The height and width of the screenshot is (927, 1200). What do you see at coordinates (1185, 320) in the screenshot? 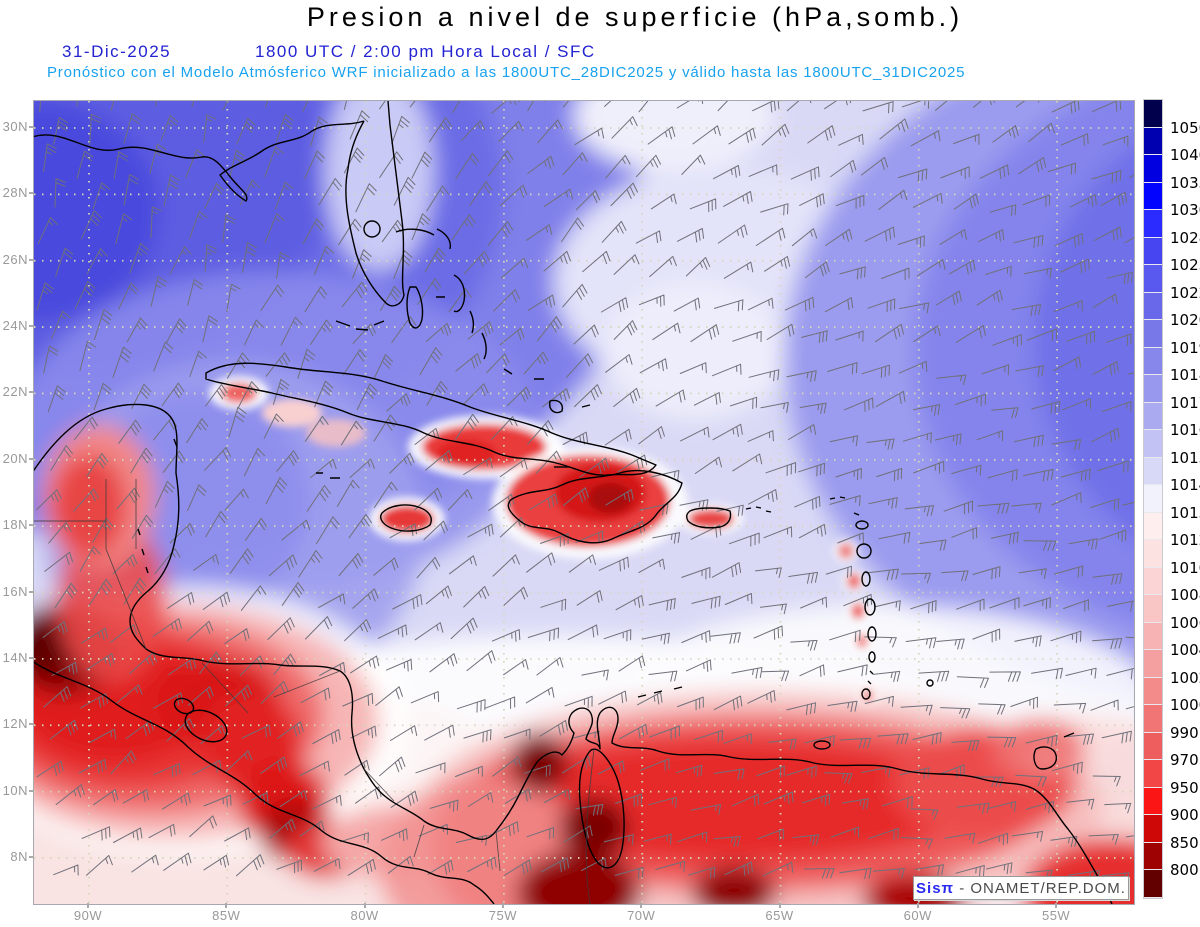
I see `colorbar-label: 1020` at bounding box center [1185, 320].